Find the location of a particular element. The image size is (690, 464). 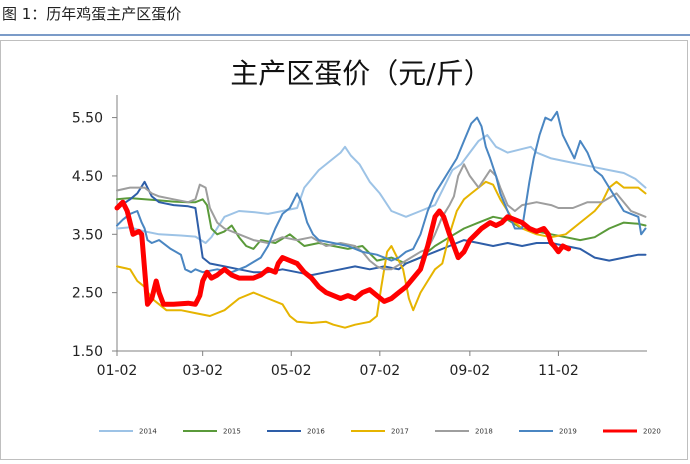

legend: 2014 2015 2016 2017 2018 2019 2020 is located at coordinates (380, 432).